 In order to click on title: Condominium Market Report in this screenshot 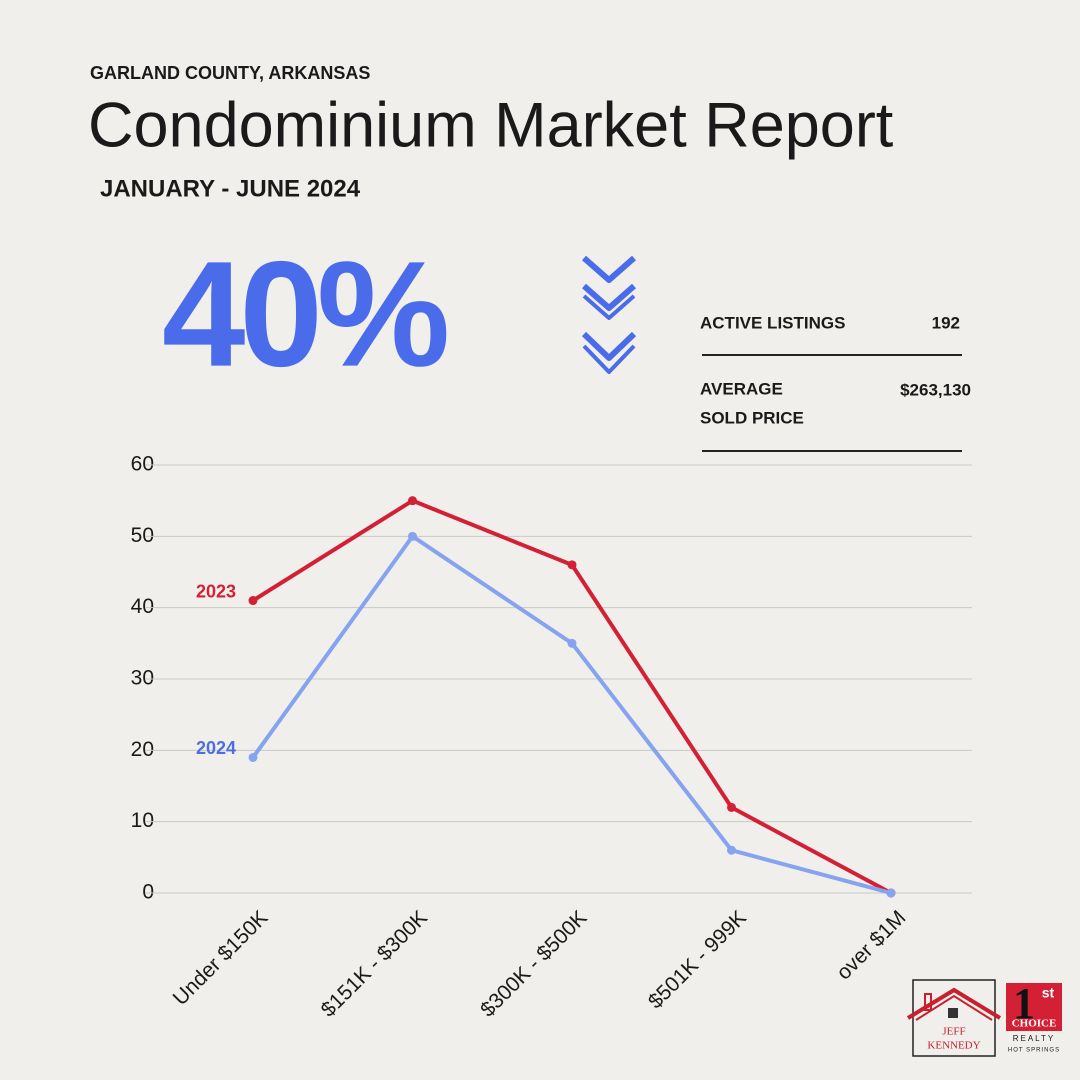, I will do `click(491, 126)`.